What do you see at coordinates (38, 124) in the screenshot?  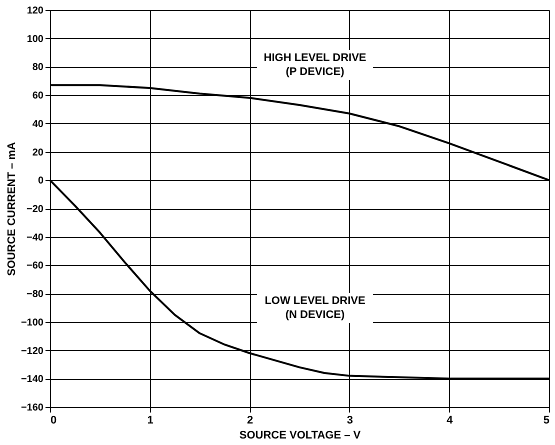 I see `y-tick-label: 40` at bounding box center [38, 124].